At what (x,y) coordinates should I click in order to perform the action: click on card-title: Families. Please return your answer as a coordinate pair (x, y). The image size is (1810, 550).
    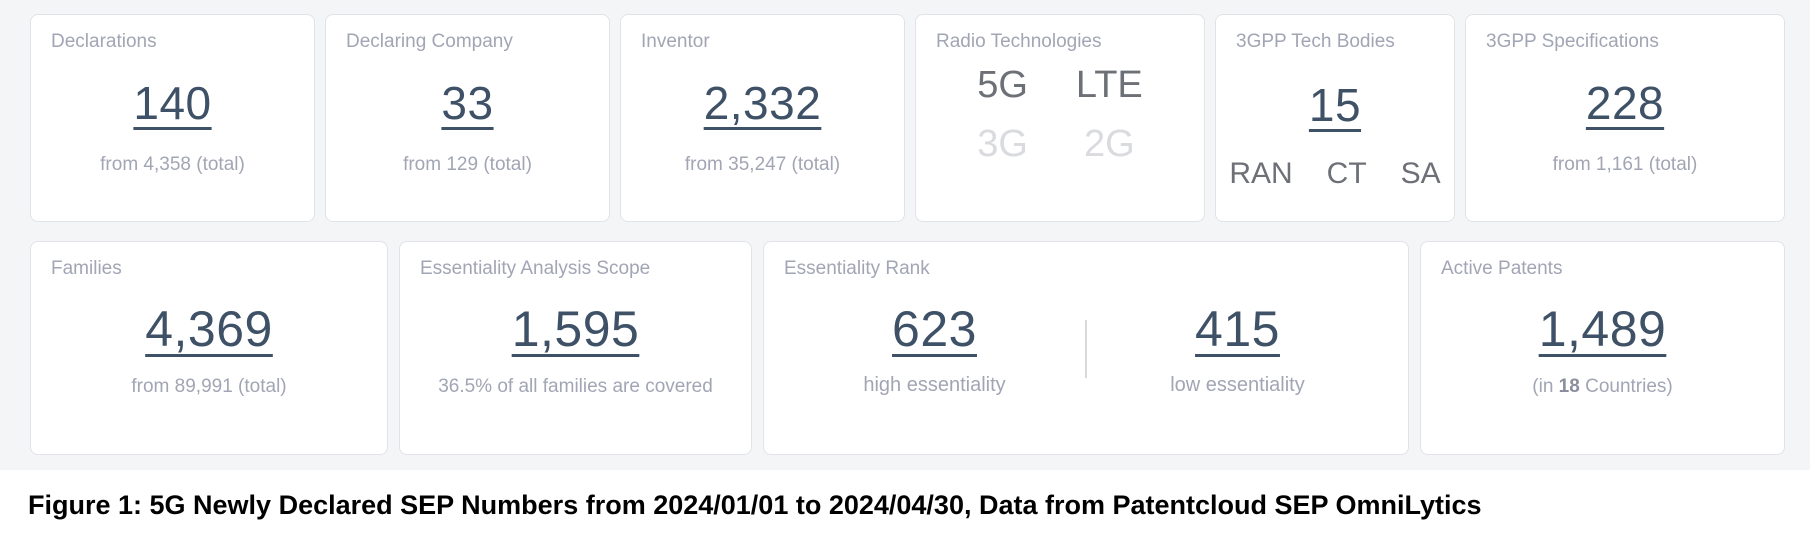
    Looking at the image, I should click on (86, 268).